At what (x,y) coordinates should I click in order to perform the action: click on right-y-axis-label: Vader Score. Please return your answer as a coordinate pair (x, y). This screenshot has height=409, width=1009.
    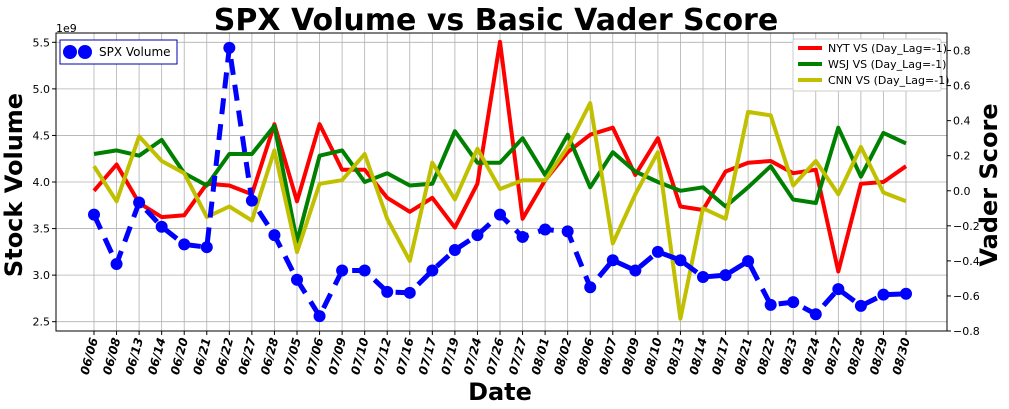
    Looking at the image, I should click on (989, 184).